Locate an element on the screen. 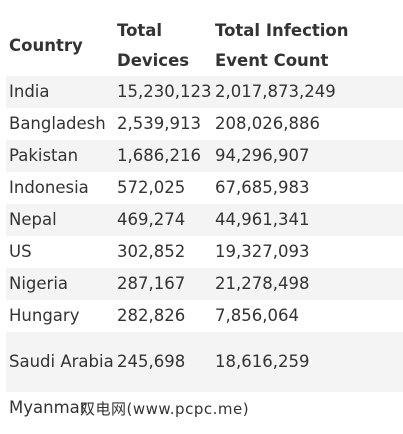 Image resolution: width=403 pixels, height=434 pixels. country-cell: Saudi Arabia is located at coordinates (60, 362).